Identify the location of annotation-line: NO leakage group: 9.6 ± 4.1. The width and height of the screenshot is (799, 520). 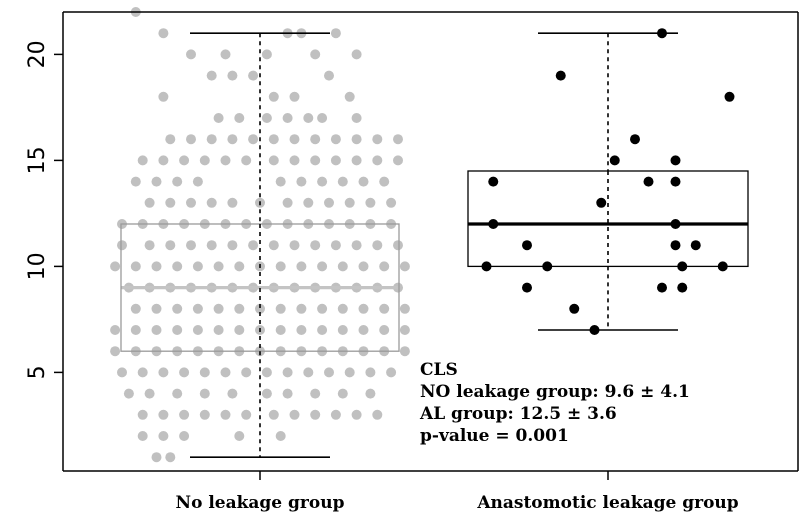
(555, 392).